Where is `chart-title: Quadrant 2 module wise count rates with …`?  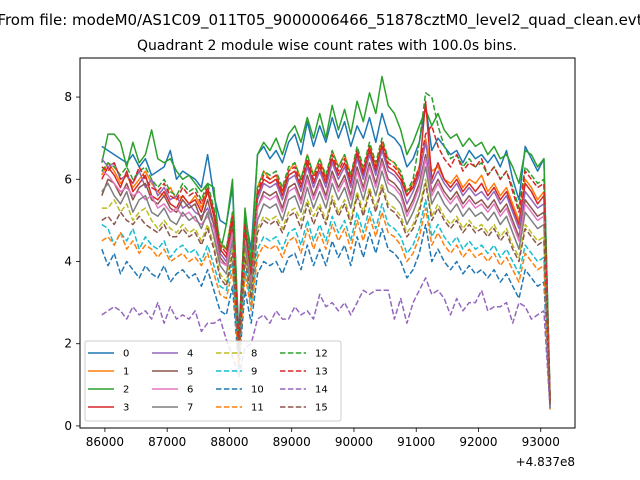
chart-title: Quadrant 2 module wise count rates with … is located at coordinates (327, 46).